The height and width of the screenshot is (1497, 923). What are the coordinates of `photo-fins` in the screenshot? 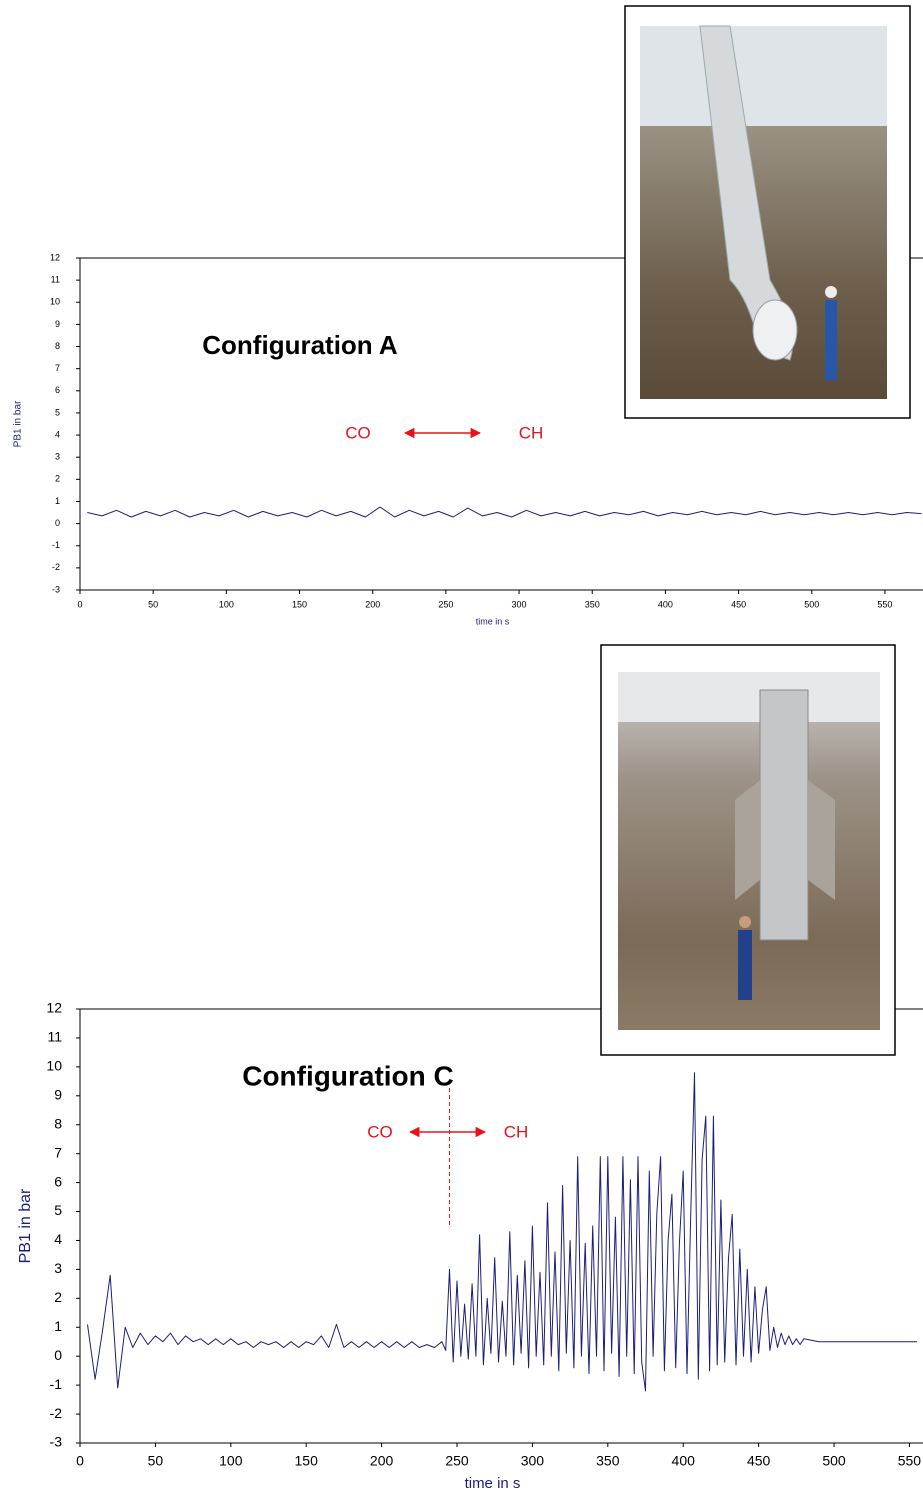 It's located at (785, 840).